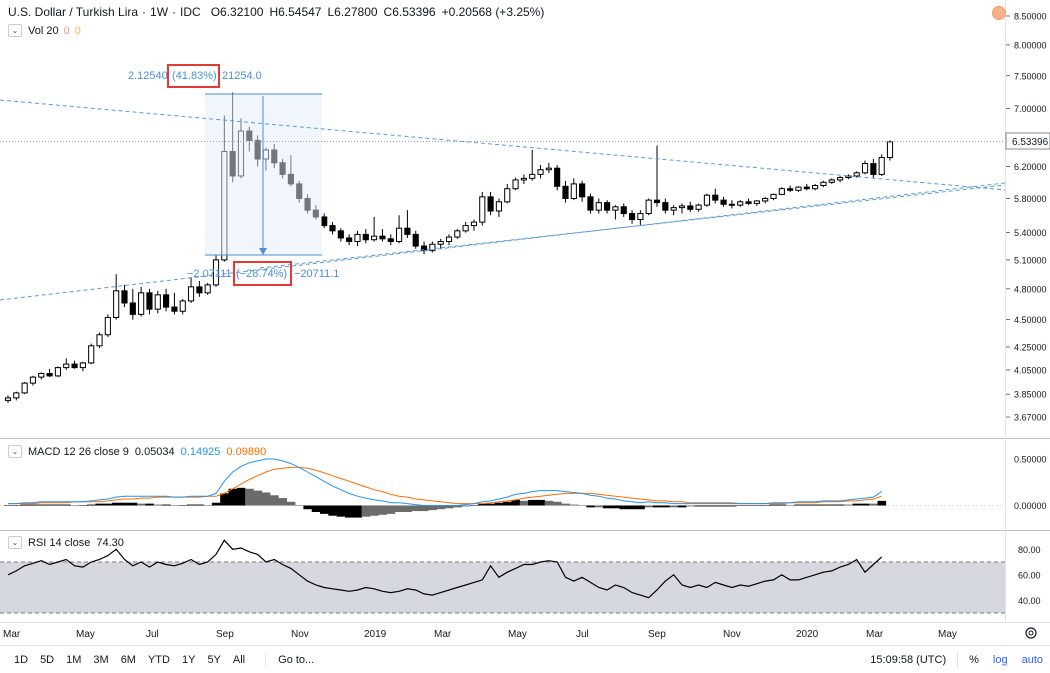 The width and height of the screenshot is (1050, 673). I want to click on macd-axis: 0.50000 0.00000, so click(1030, 483).